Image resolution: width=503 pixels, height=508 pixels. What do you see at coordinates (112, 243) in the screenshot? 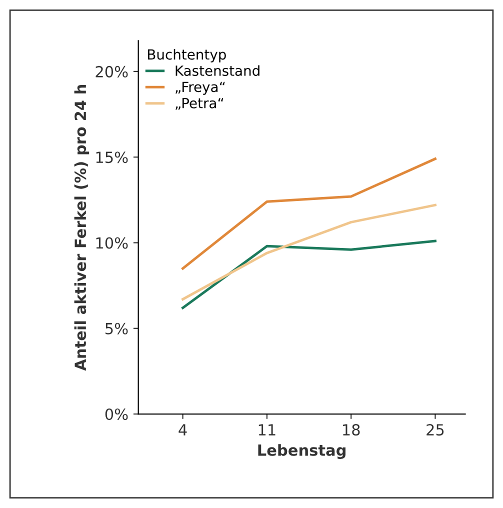
I see `y-tick-label: 10%` at bounding box center [112, 243].